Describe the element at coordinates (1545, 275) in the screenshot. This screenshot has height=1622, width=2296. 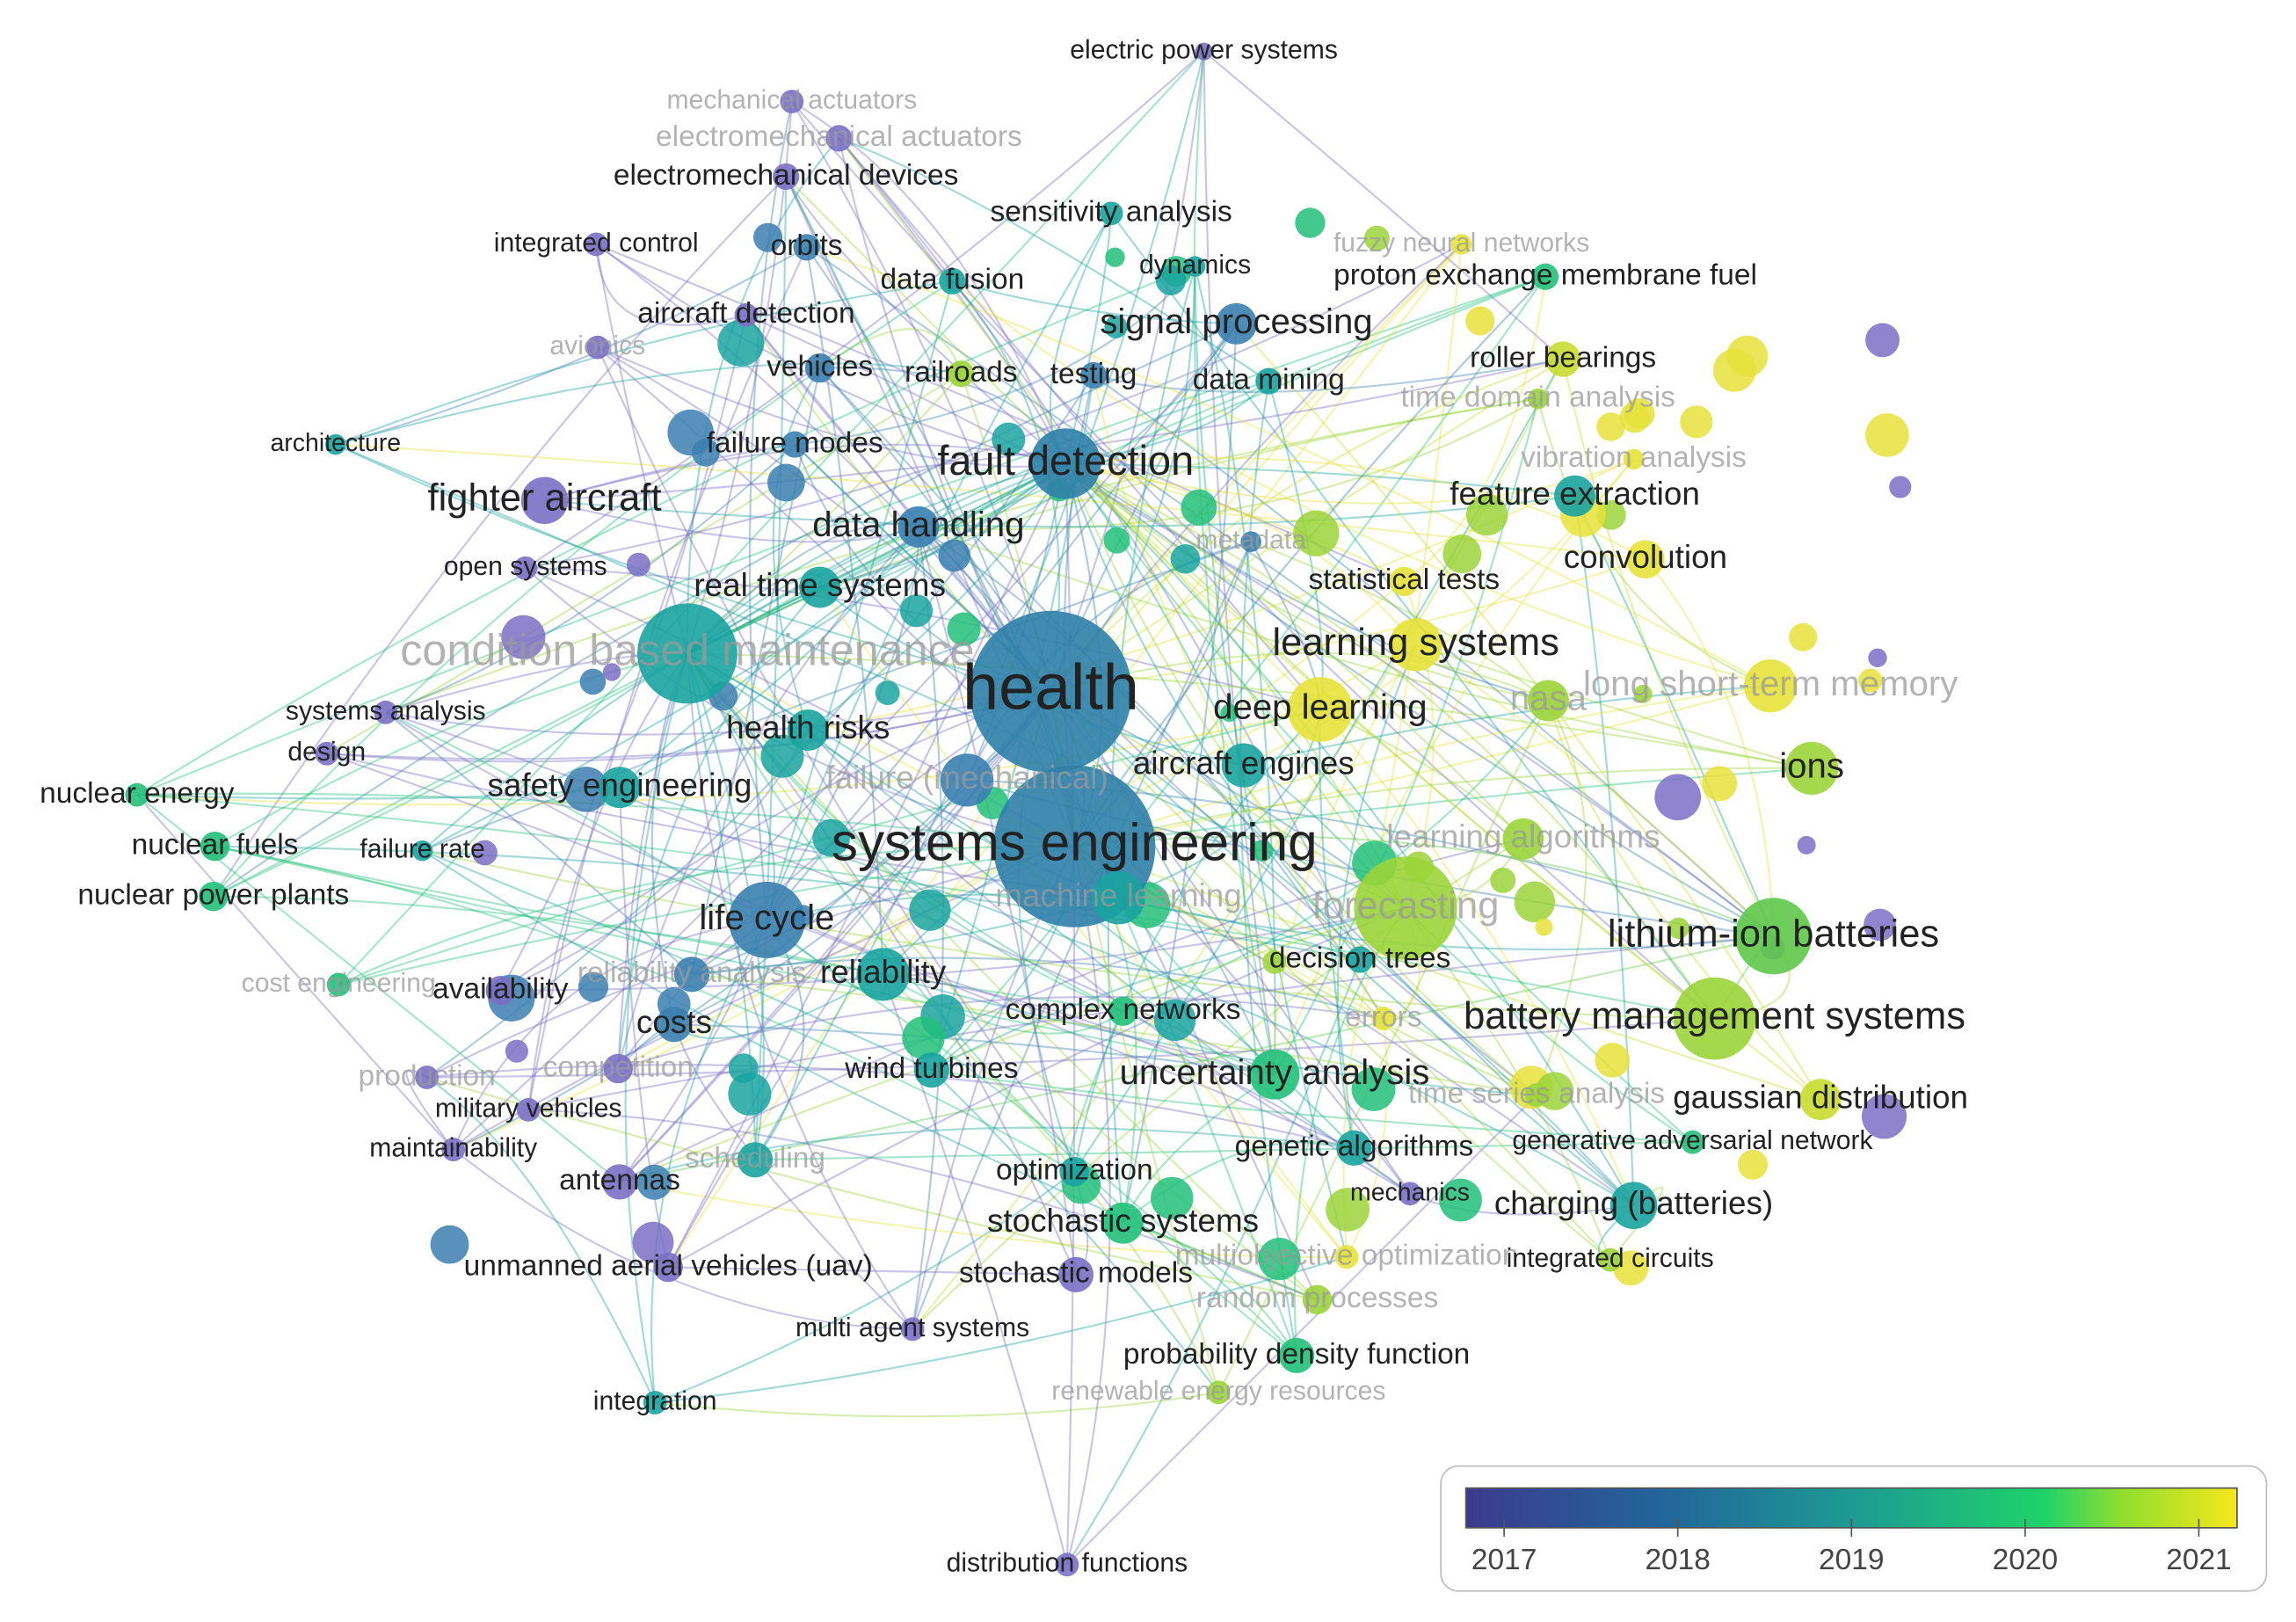
I see `node-label: proton exchange membrane fuel` at that location.